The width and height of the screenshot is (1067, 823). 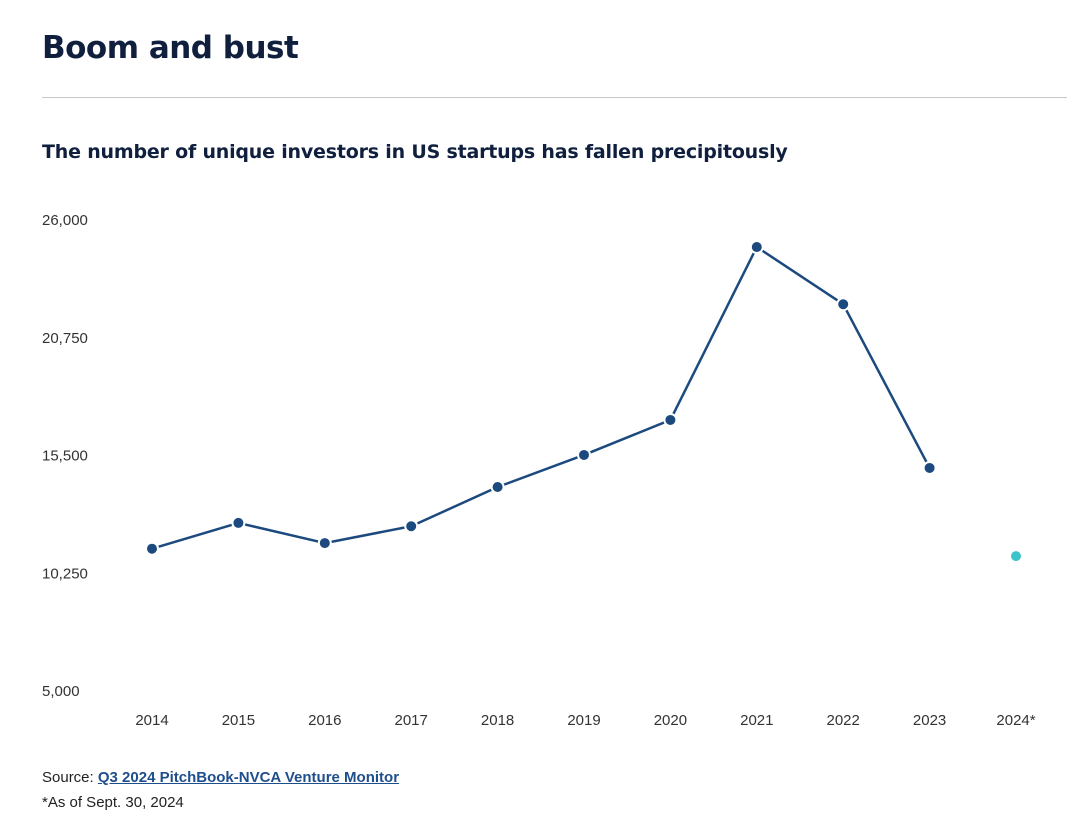 What do you see at coordinates (65, 573) in the screenshot?
I see `y-tick-label: 10,250` at bounding box center [65, 573].